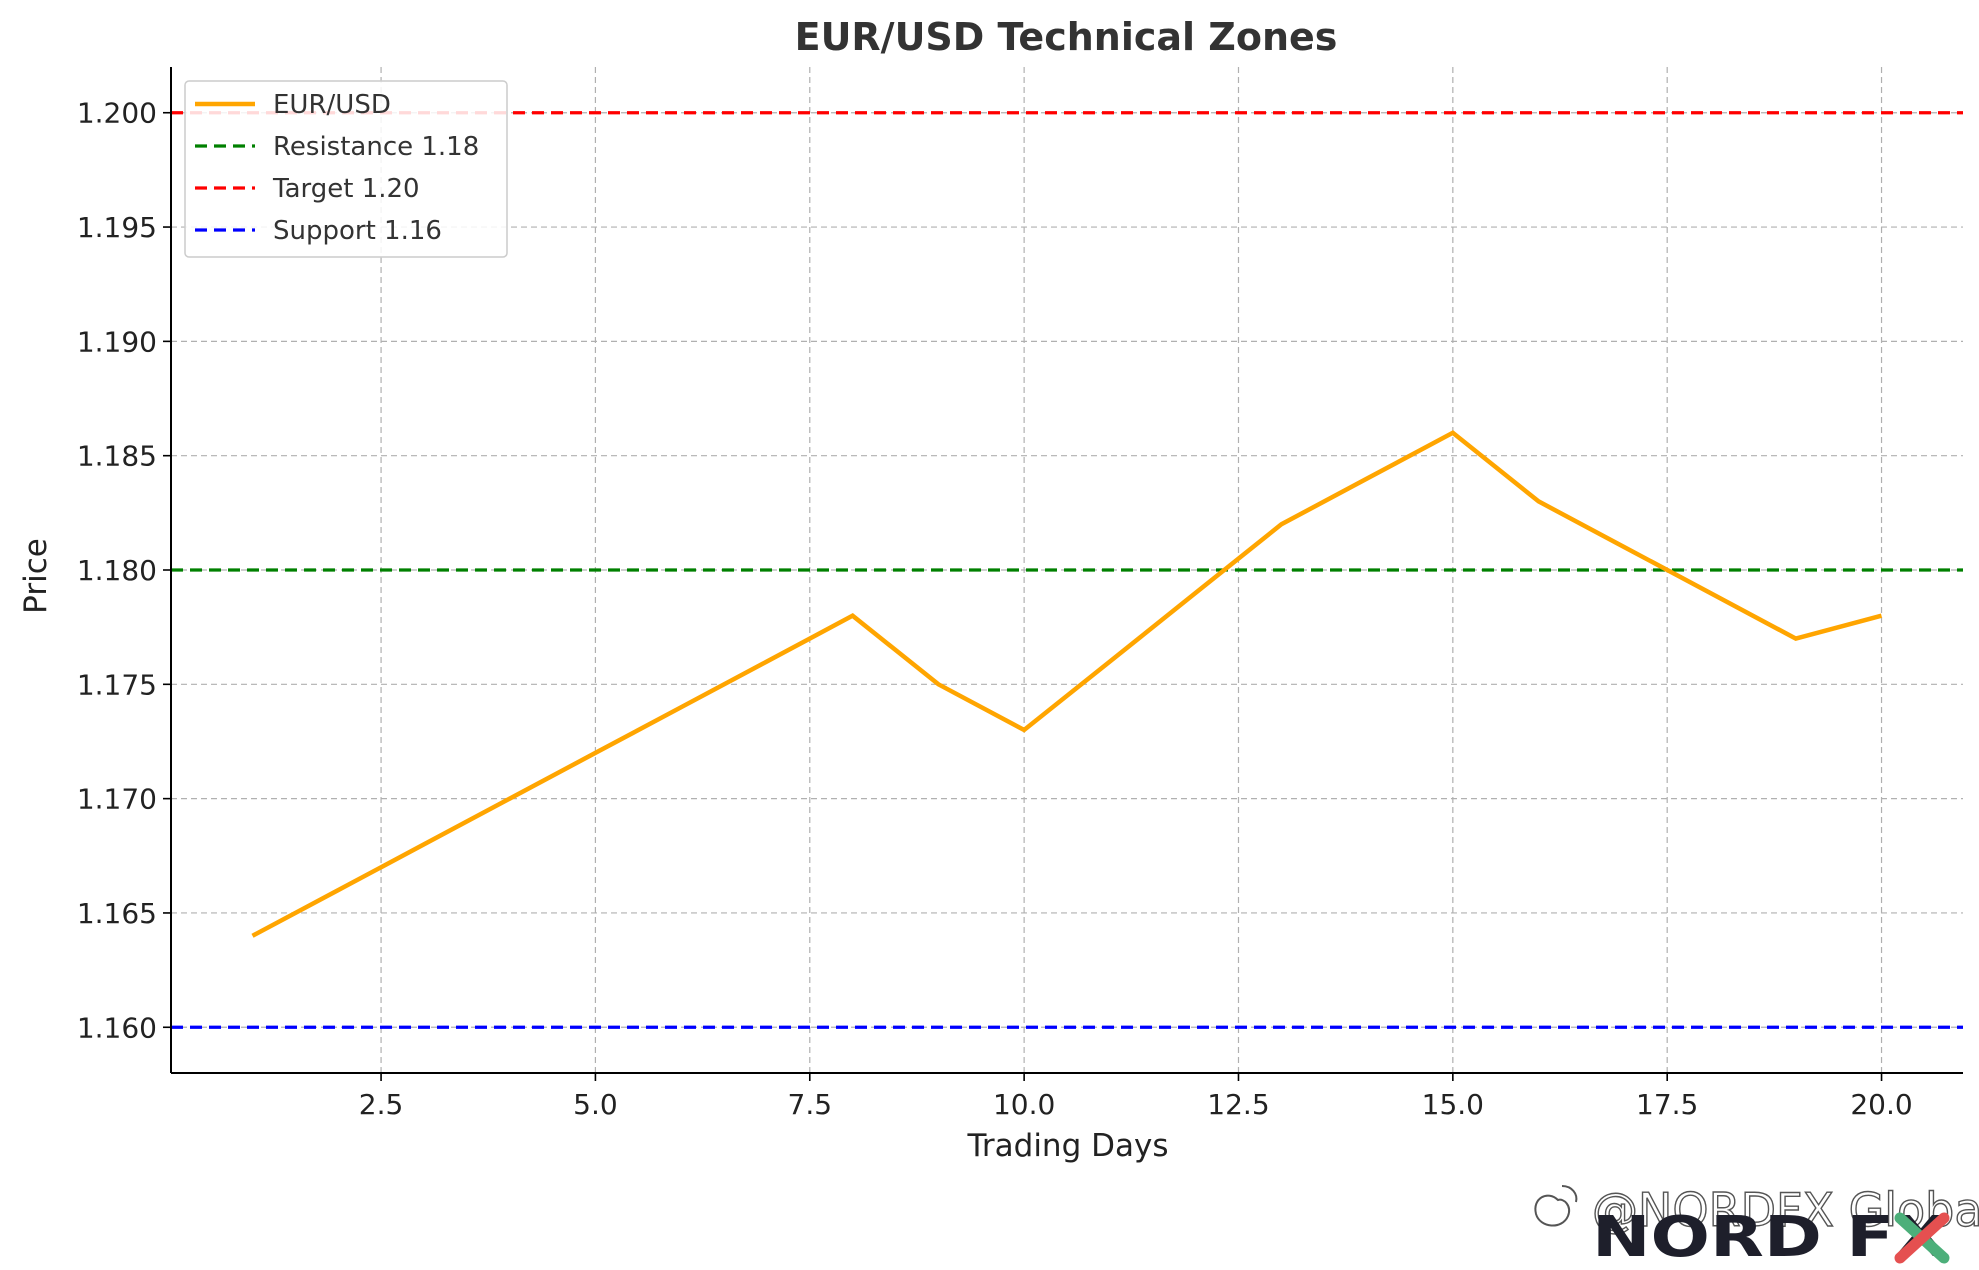  Describe the element at coordinates (36, 576) in the screenshot. I see `y-axis-title: Price` at that location.